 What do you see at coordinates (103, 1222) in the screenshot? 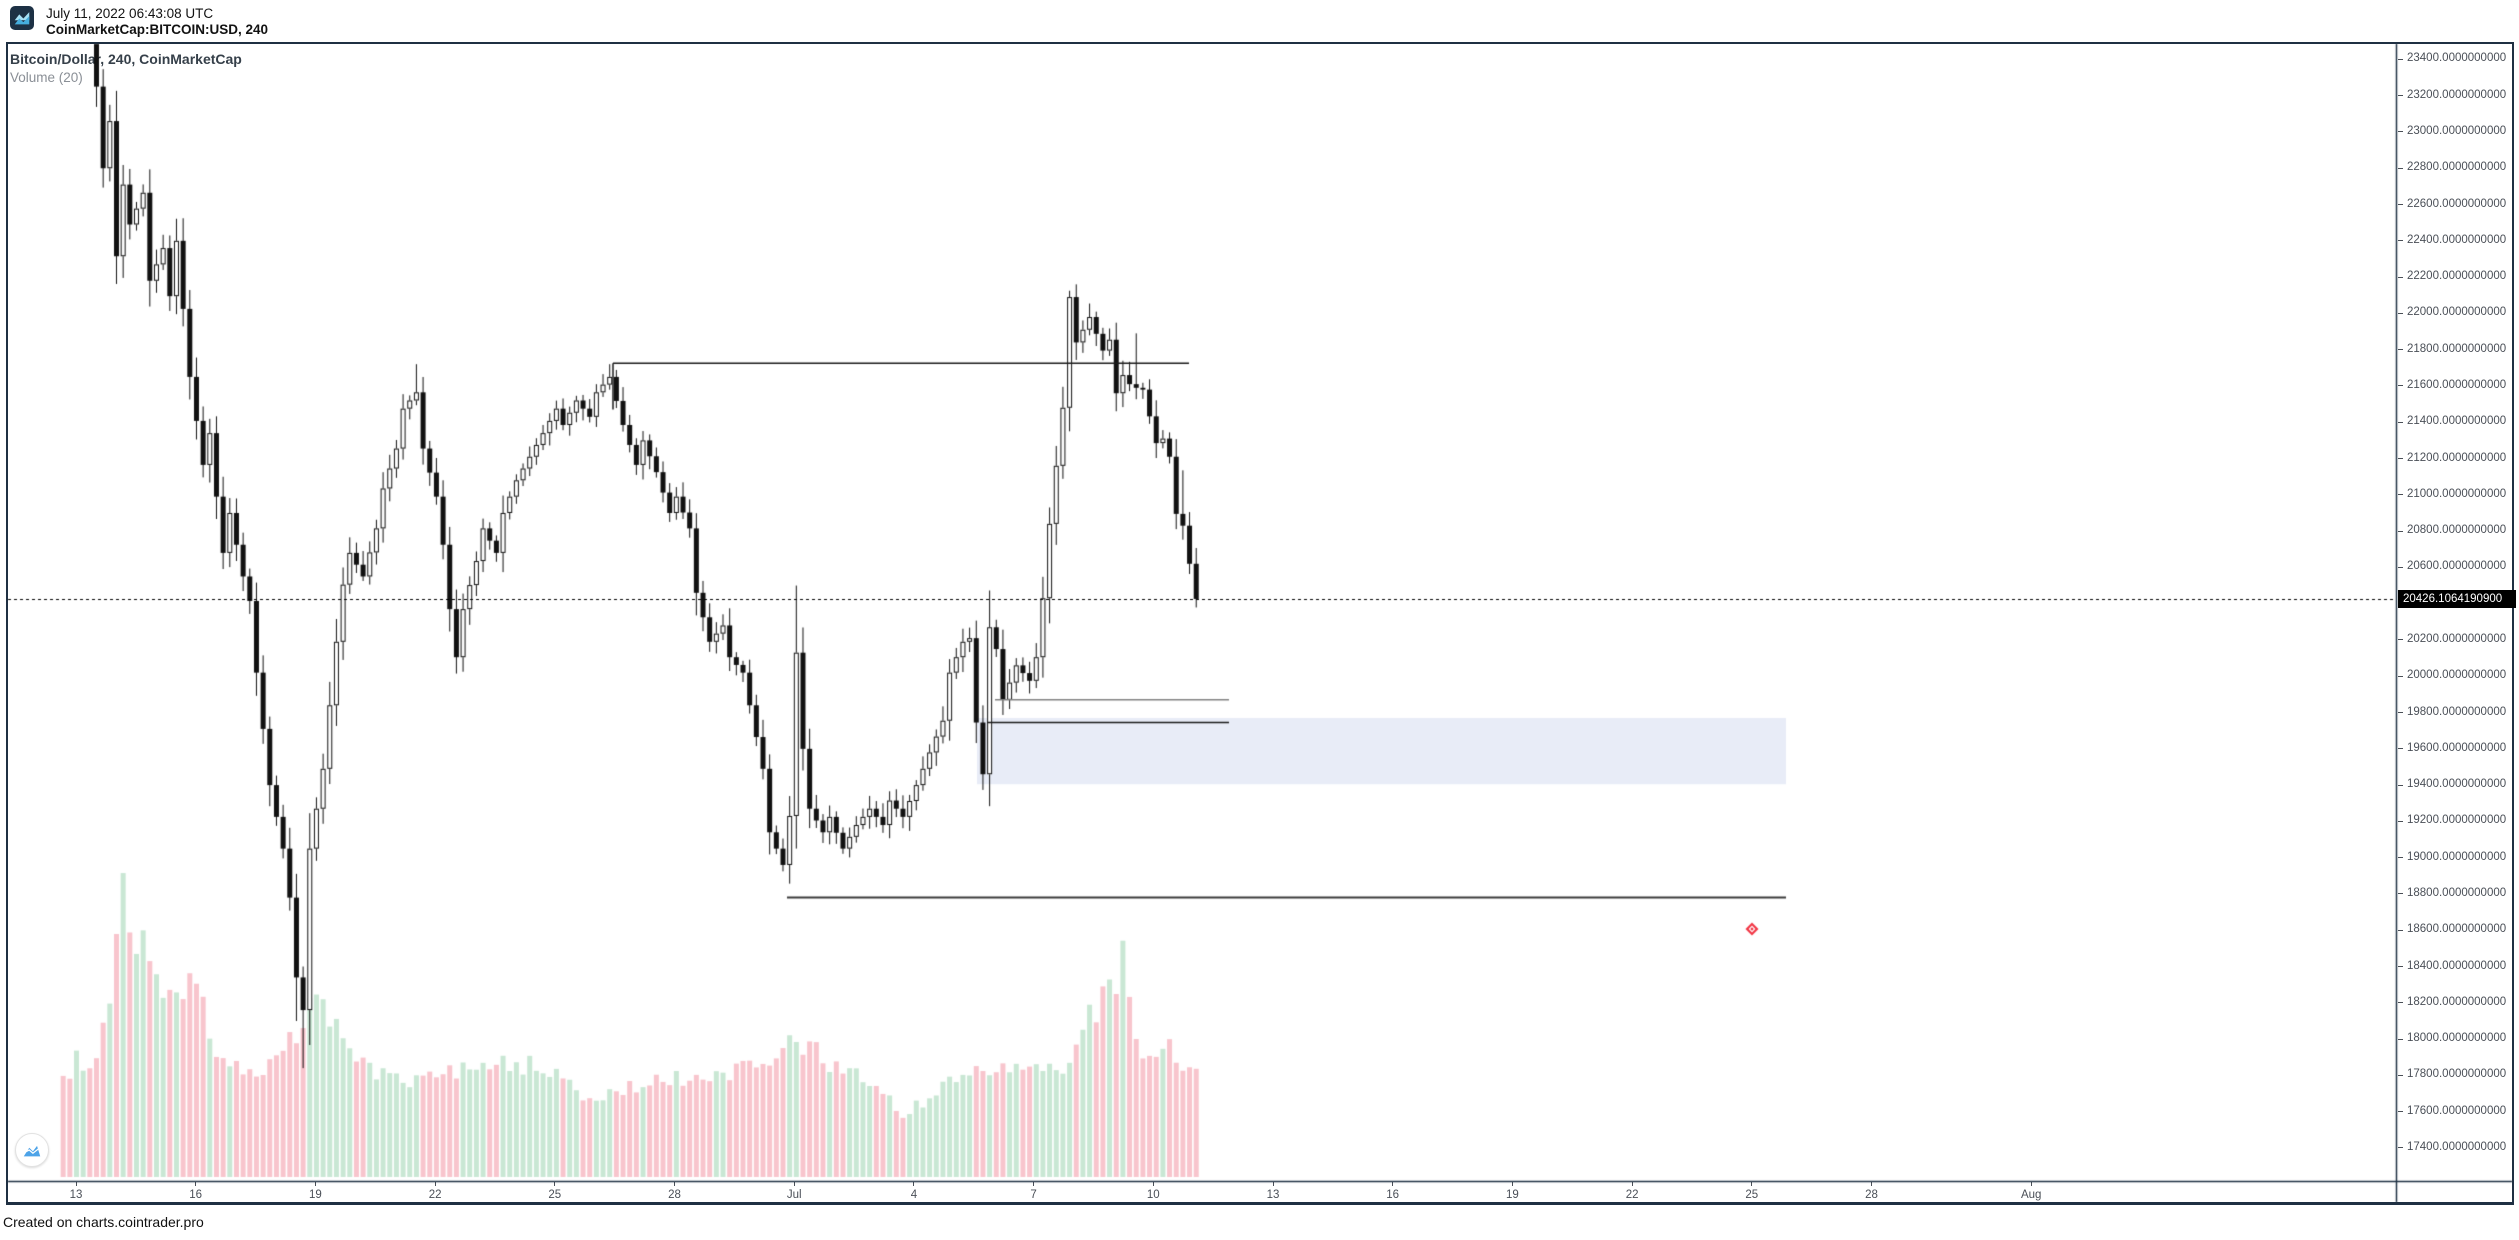
I see `footer-credit: Created on charts.cointrader.pro` at bounding box center [103, 1222].